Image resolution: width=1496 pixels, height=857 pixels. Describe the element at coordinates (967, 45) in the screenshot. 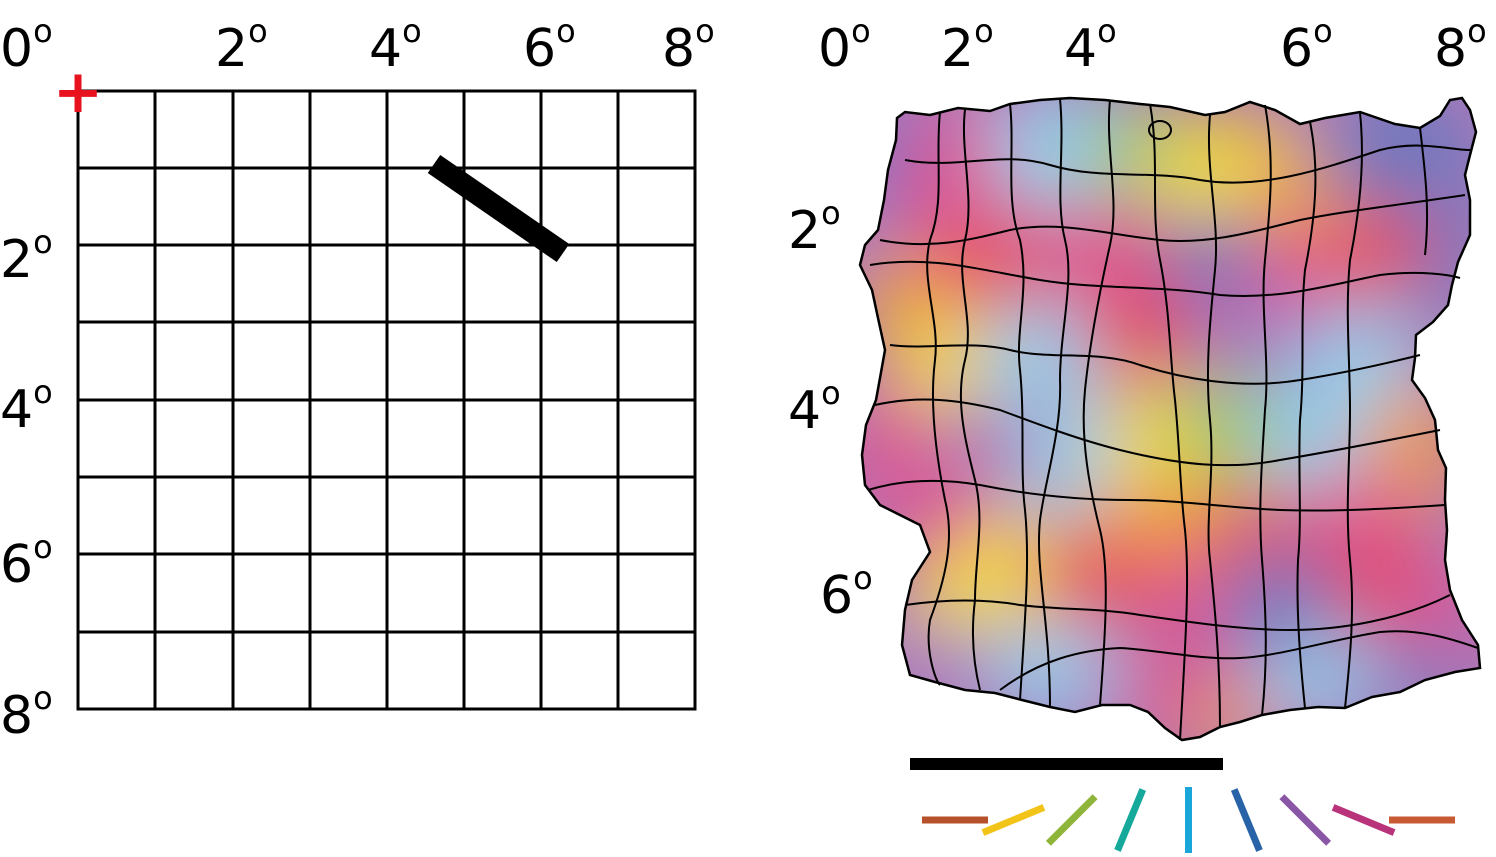

I see `right-x-tick-2: 2o` at that location.